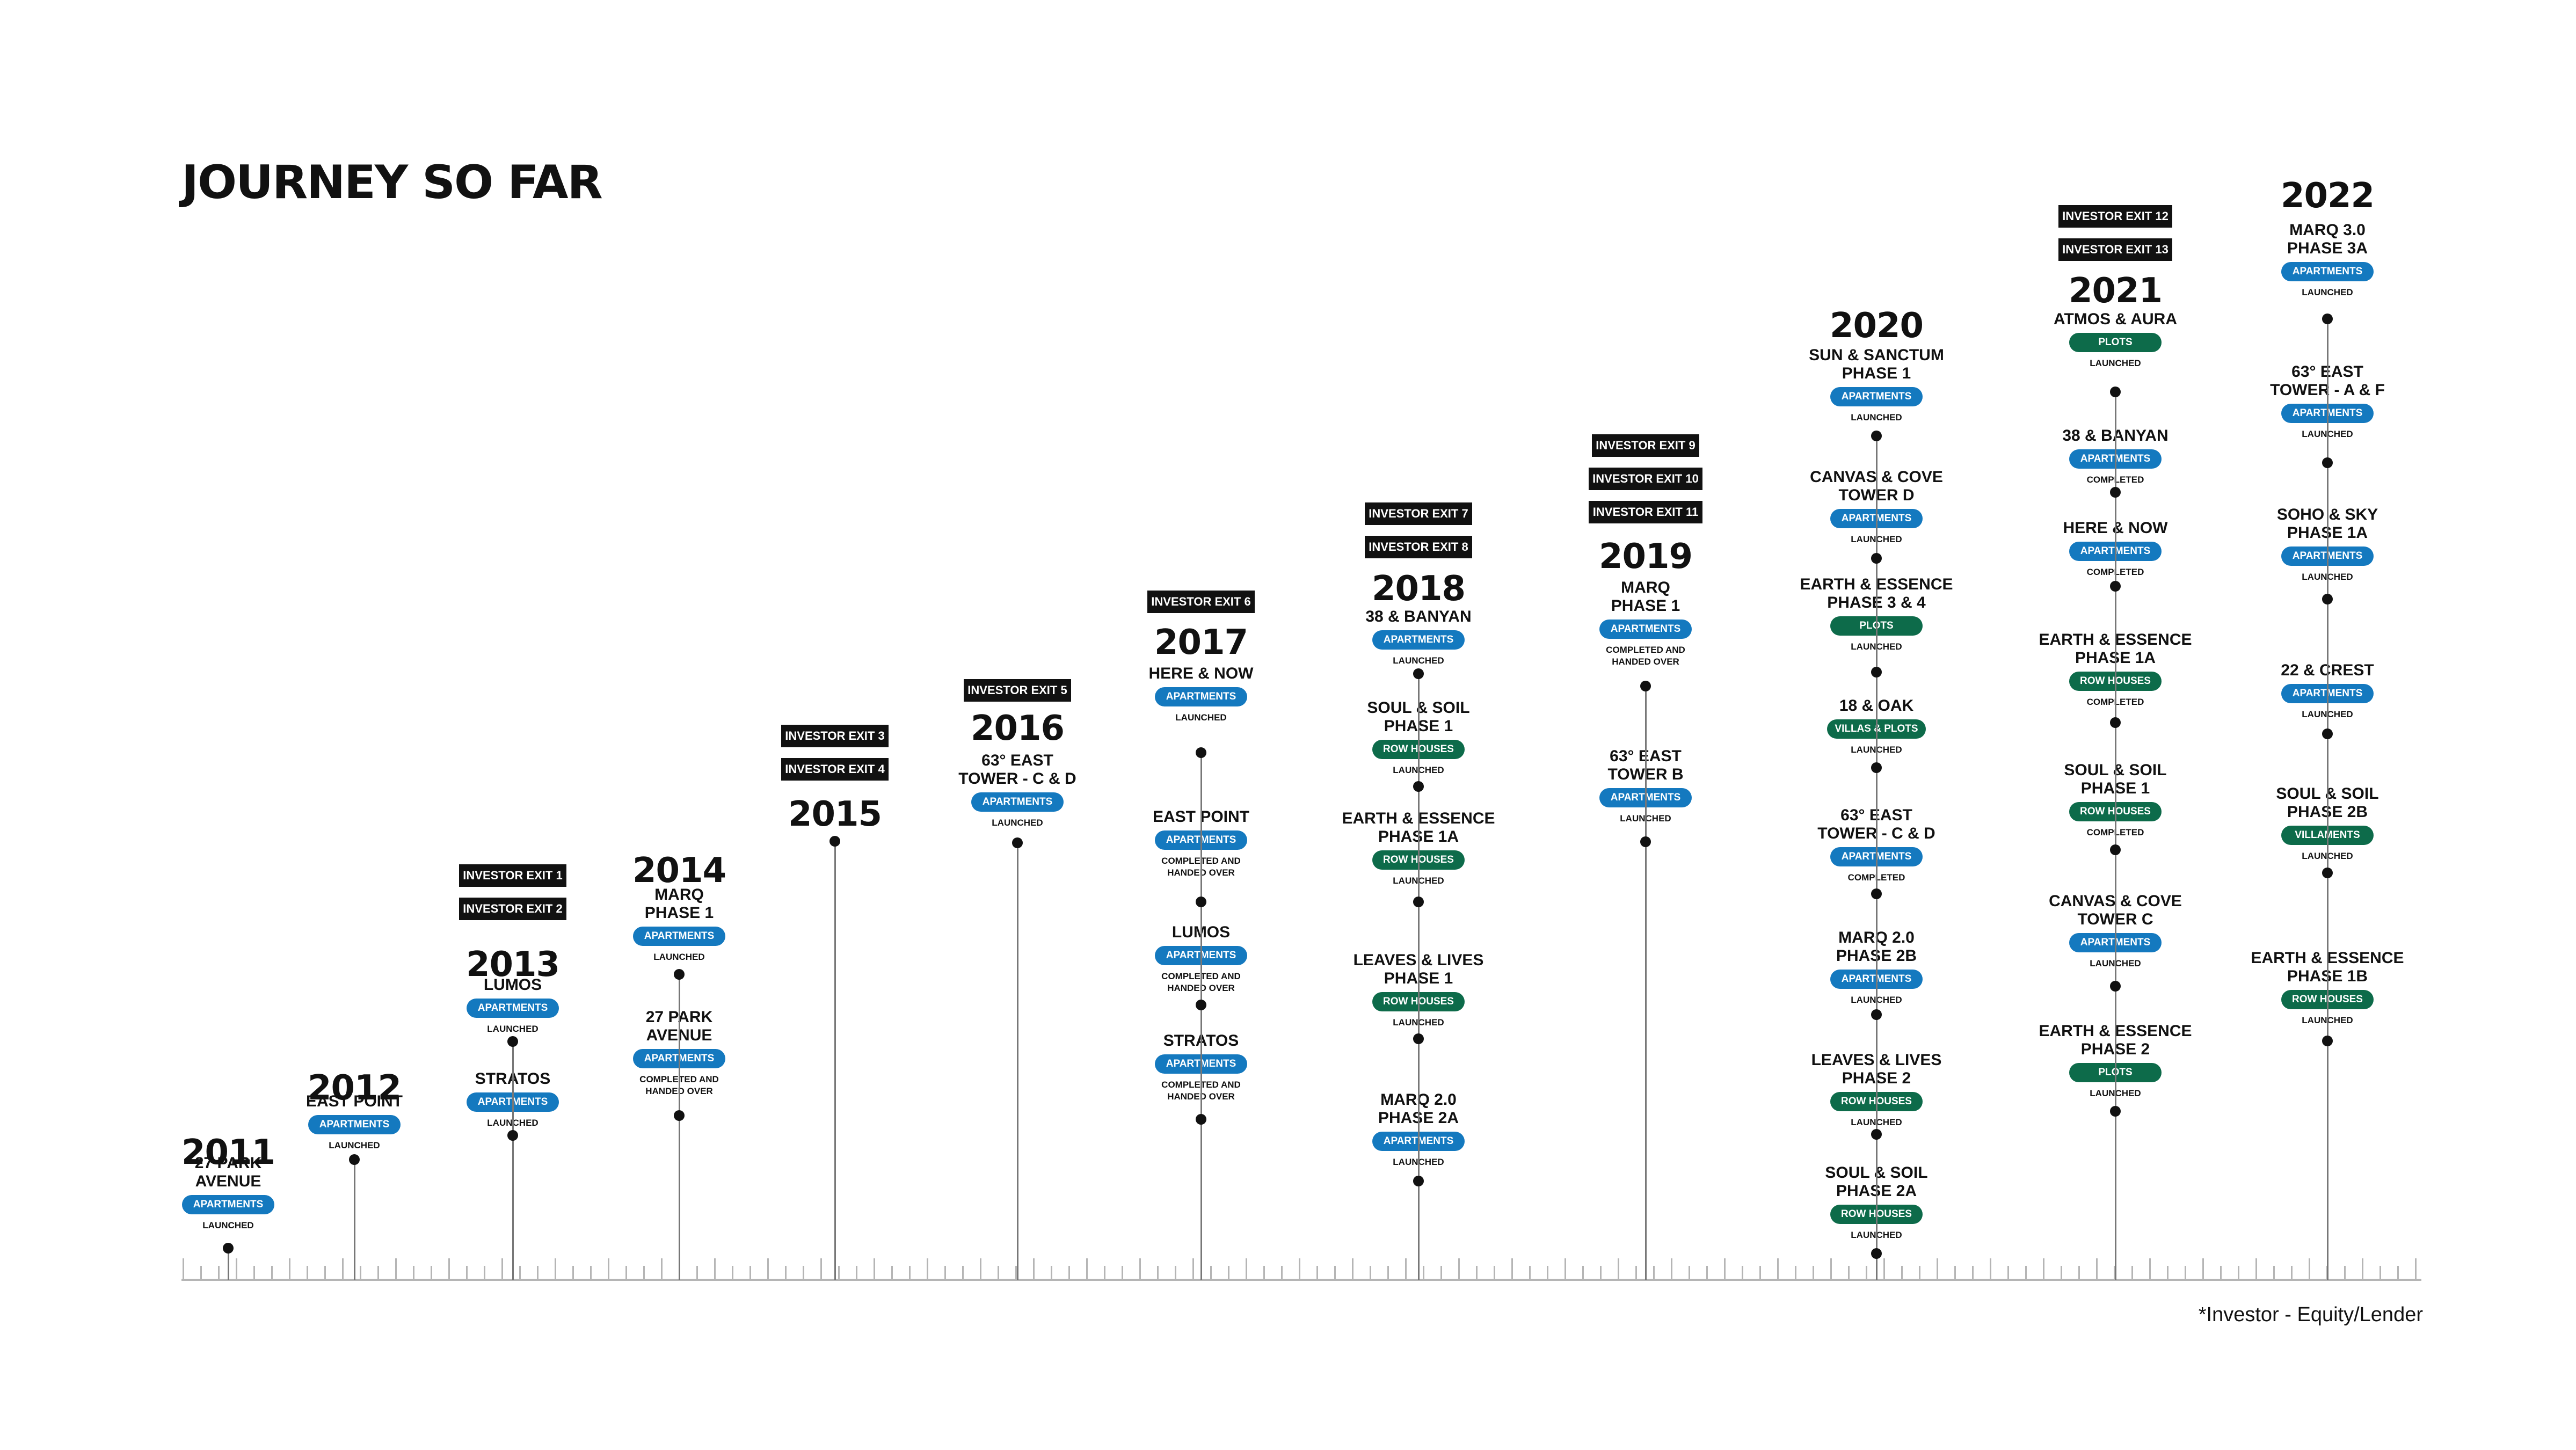 The height and width of the screenshot is (1450, 2576). I want to click on year-label: 2014, so click(679, 871).